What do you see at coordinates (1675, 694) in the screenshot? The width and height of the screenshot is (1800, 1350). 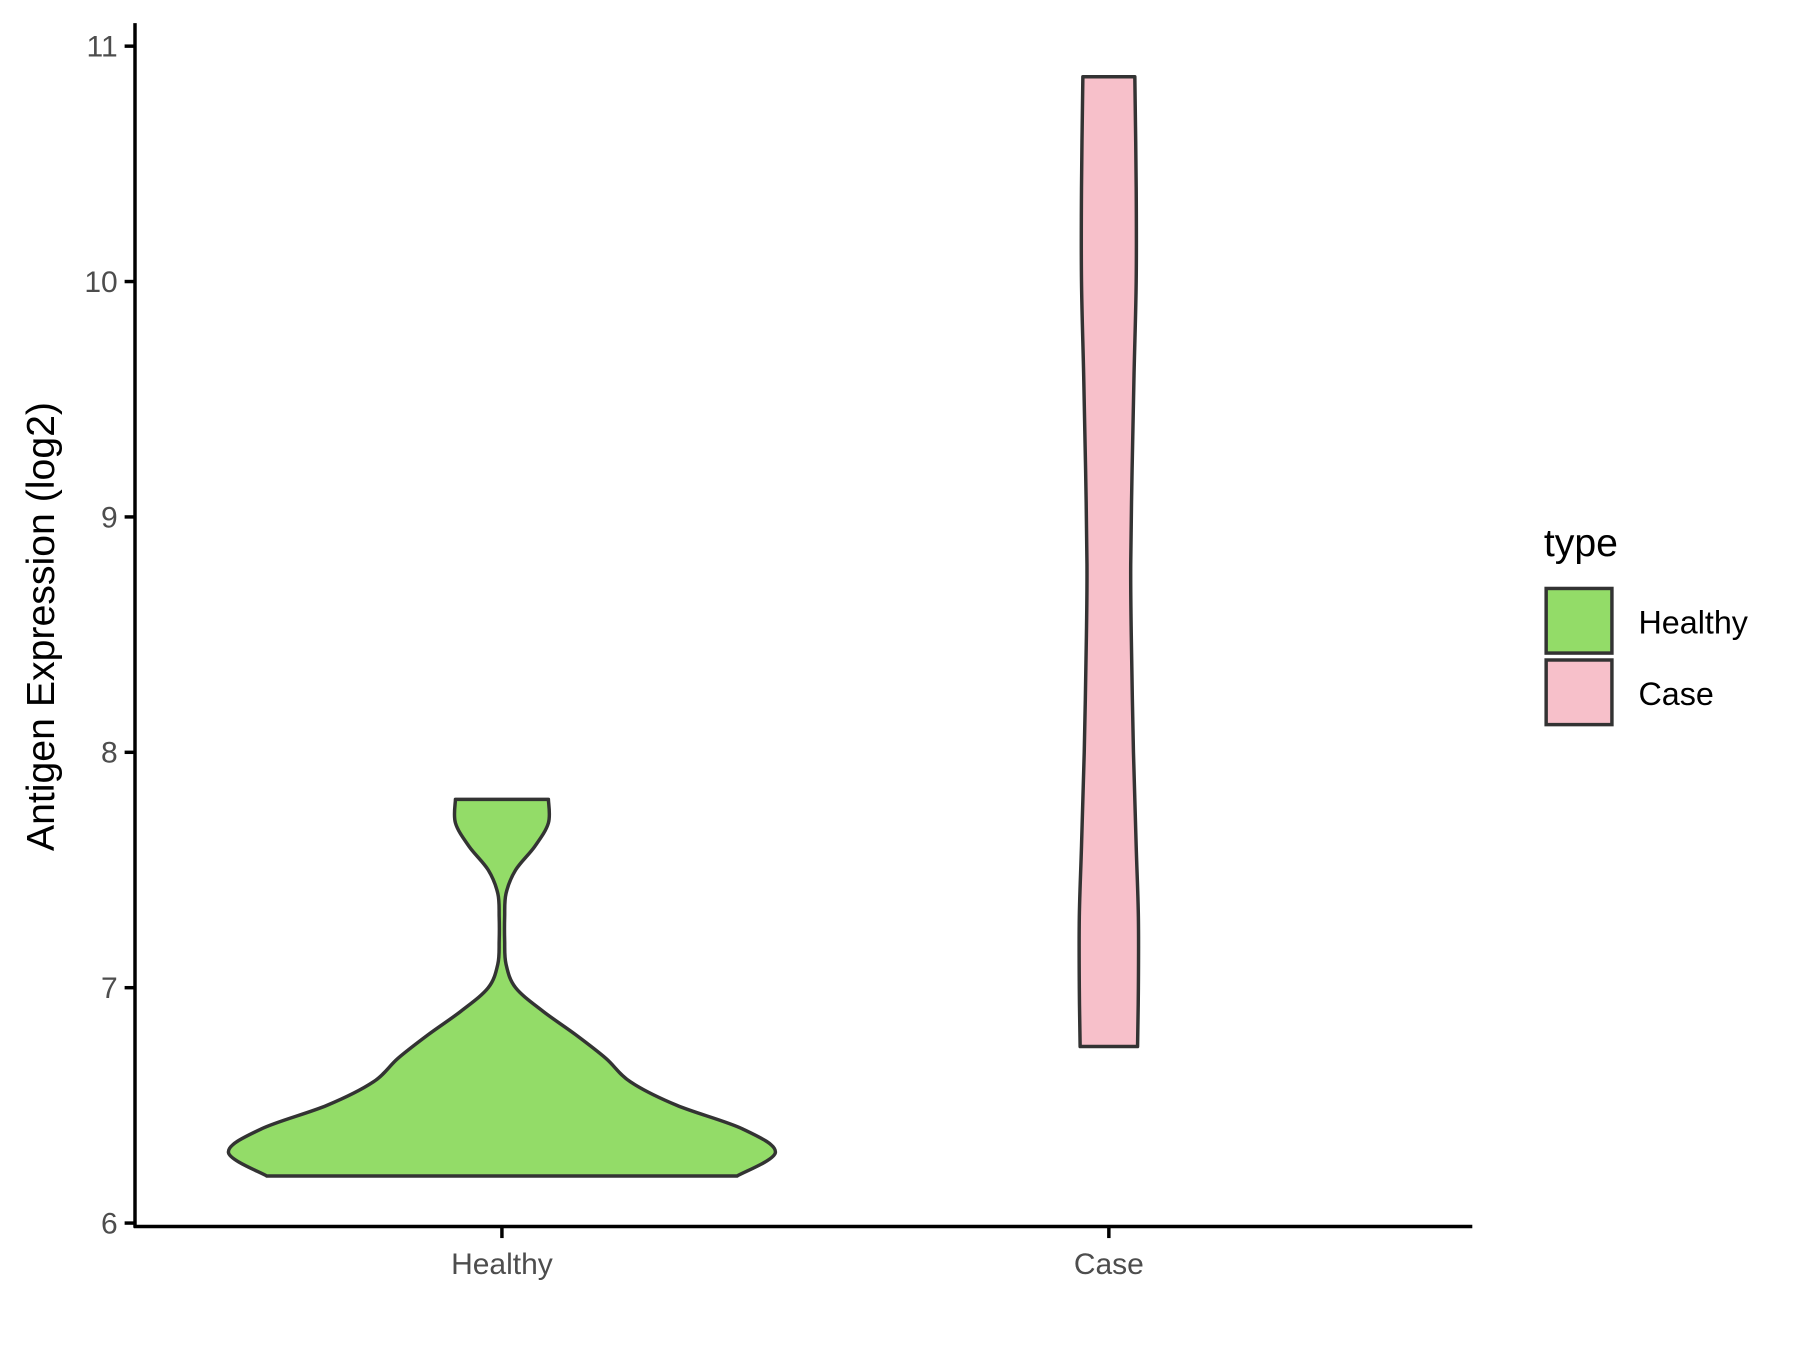 I see `legend-label: Case` at bounding box center [1675, 694].